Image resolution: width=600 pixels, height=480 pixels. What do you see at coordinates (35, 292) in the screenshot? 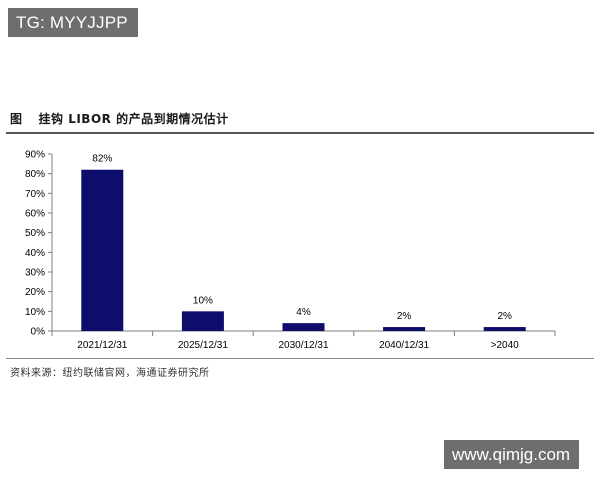
I see `y-tick-label: 20%` at bounding box center [35, 292].